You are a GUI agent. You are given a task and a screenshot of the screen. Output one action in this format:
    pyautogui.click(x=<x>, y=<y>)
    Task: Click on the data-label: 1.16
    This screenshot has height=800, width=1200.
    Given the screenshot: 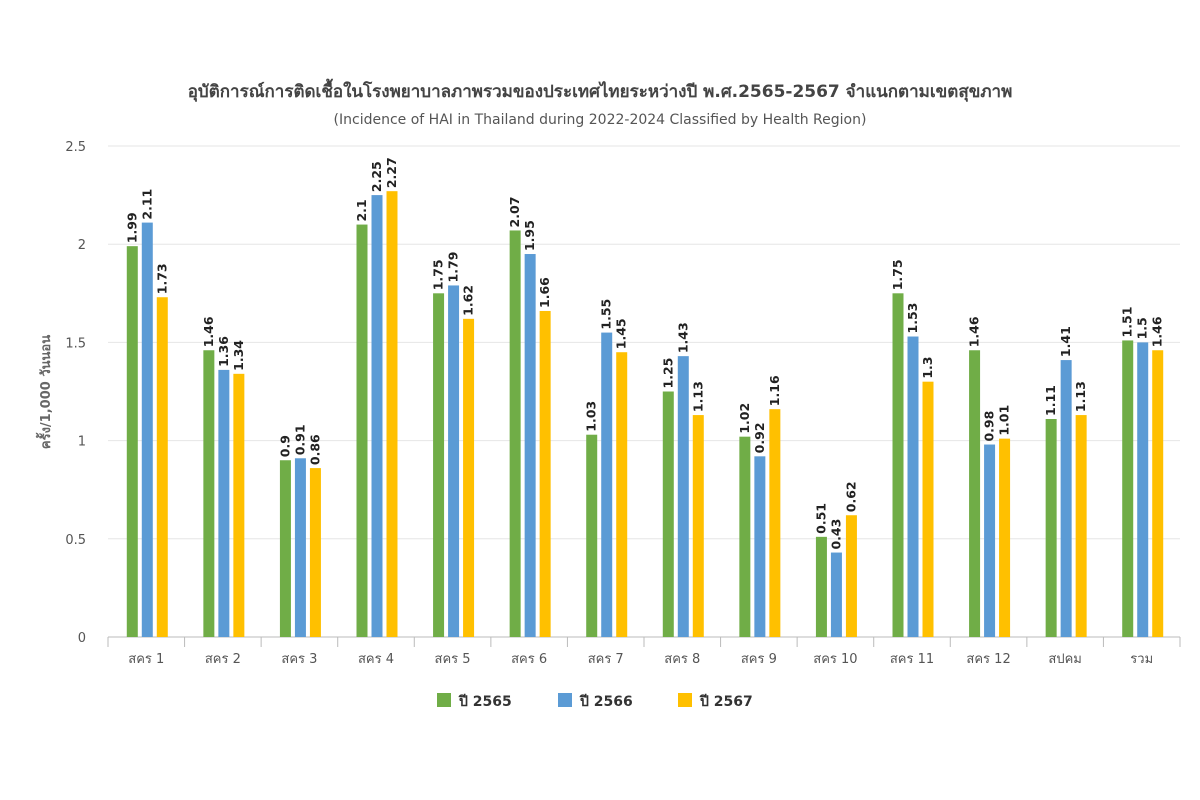 What is the action you would take?
    pyautogui.click(x=774, y=390)
    